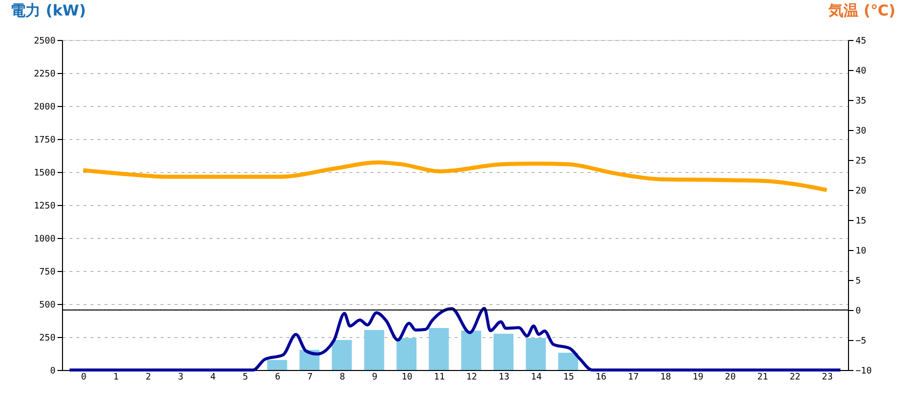 The image size is (900, 400). I want to click on y2-tick-label: 45, so click(861, 41).